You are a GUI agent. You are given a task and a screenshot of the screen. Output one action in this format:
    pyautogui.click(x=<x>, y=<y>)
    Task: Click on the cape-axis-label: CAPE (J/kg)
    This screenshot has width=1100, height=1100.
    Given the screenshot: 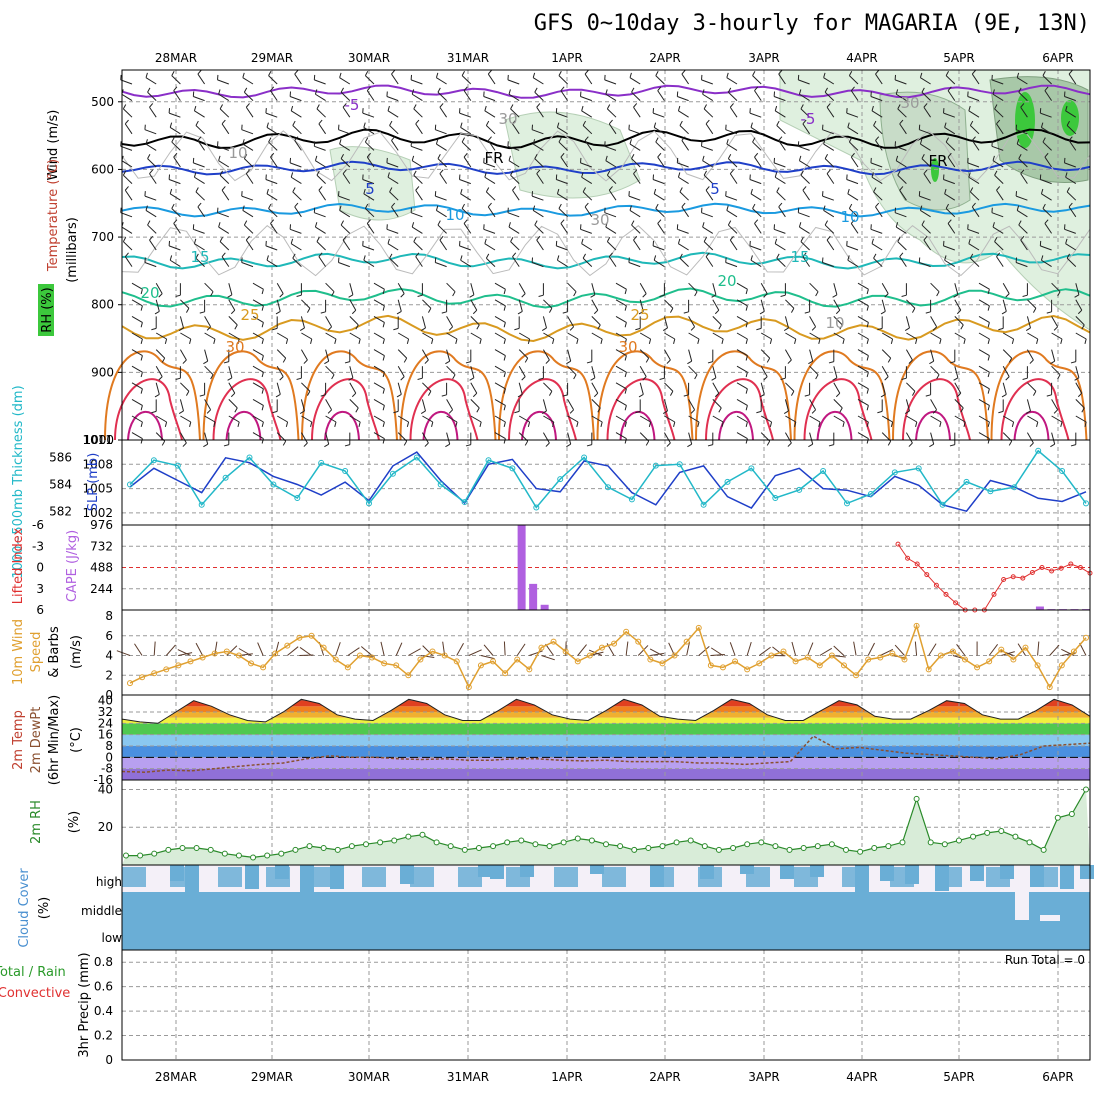 What is the action you would take?
    pyautogui.click(x=72, y=566)
    